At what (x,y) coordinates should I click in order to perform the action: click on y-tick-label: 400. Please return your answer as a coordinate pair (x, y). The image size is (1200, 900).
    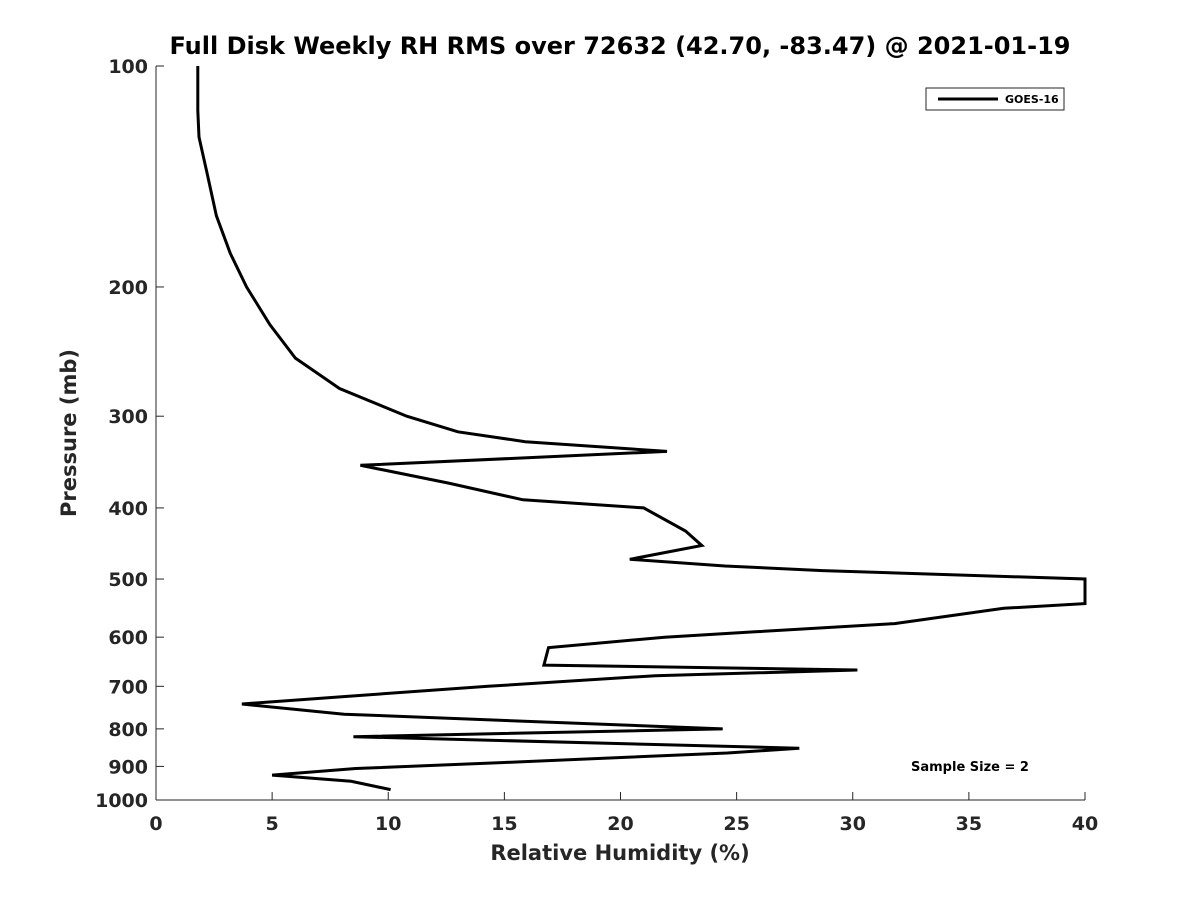
    Looking at the image, I should click on (128, 509).